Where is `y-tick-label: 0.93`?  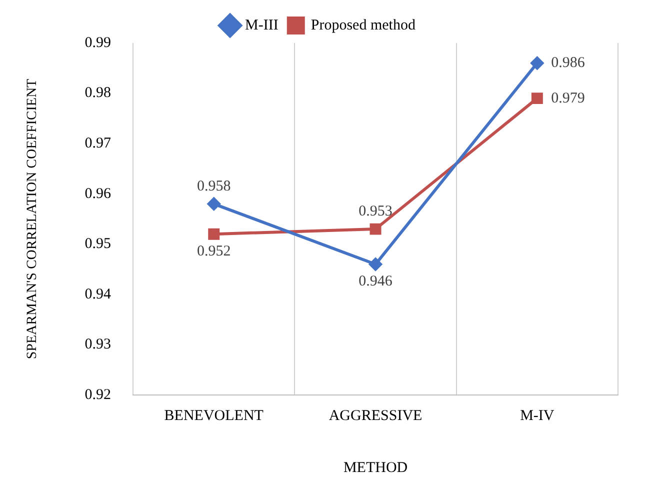 y-tick-label: 0.93 is located at coordinates (98, 344).